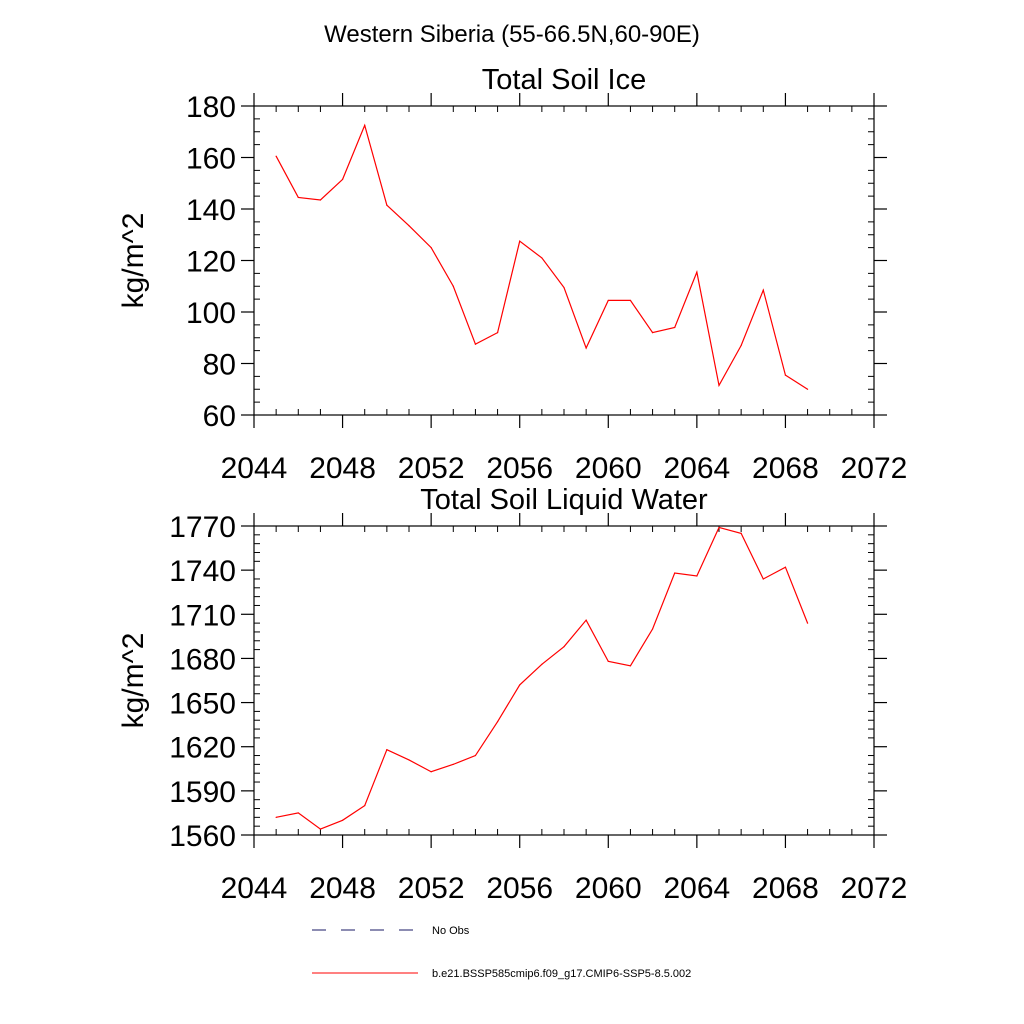 The width and height of the screenshot is (1024, 1024). What do you see at coordinates (451, 931) in the screenshot?
I see `legend-label: No Obs` at bounding box center [451, 931].